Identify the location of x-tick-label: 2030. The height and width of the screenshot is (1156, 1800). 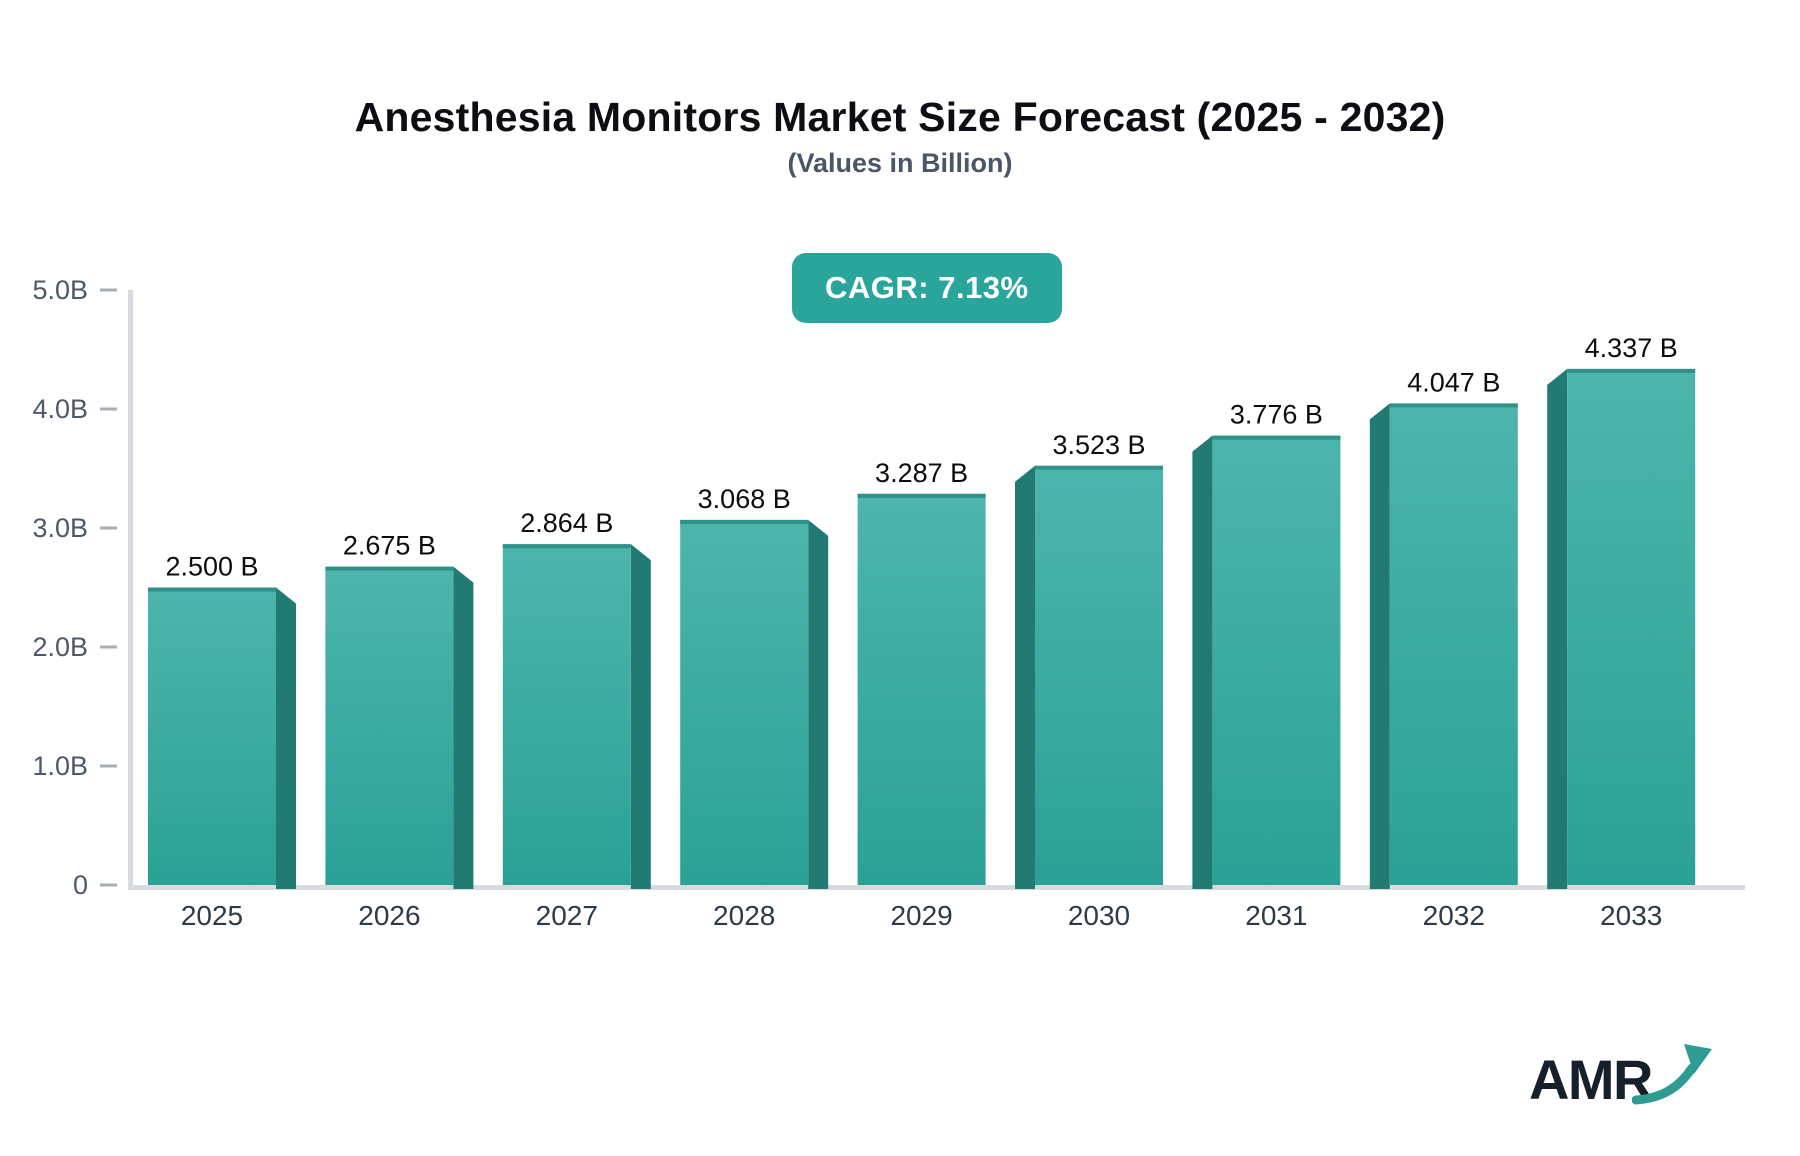
(1099, 915).